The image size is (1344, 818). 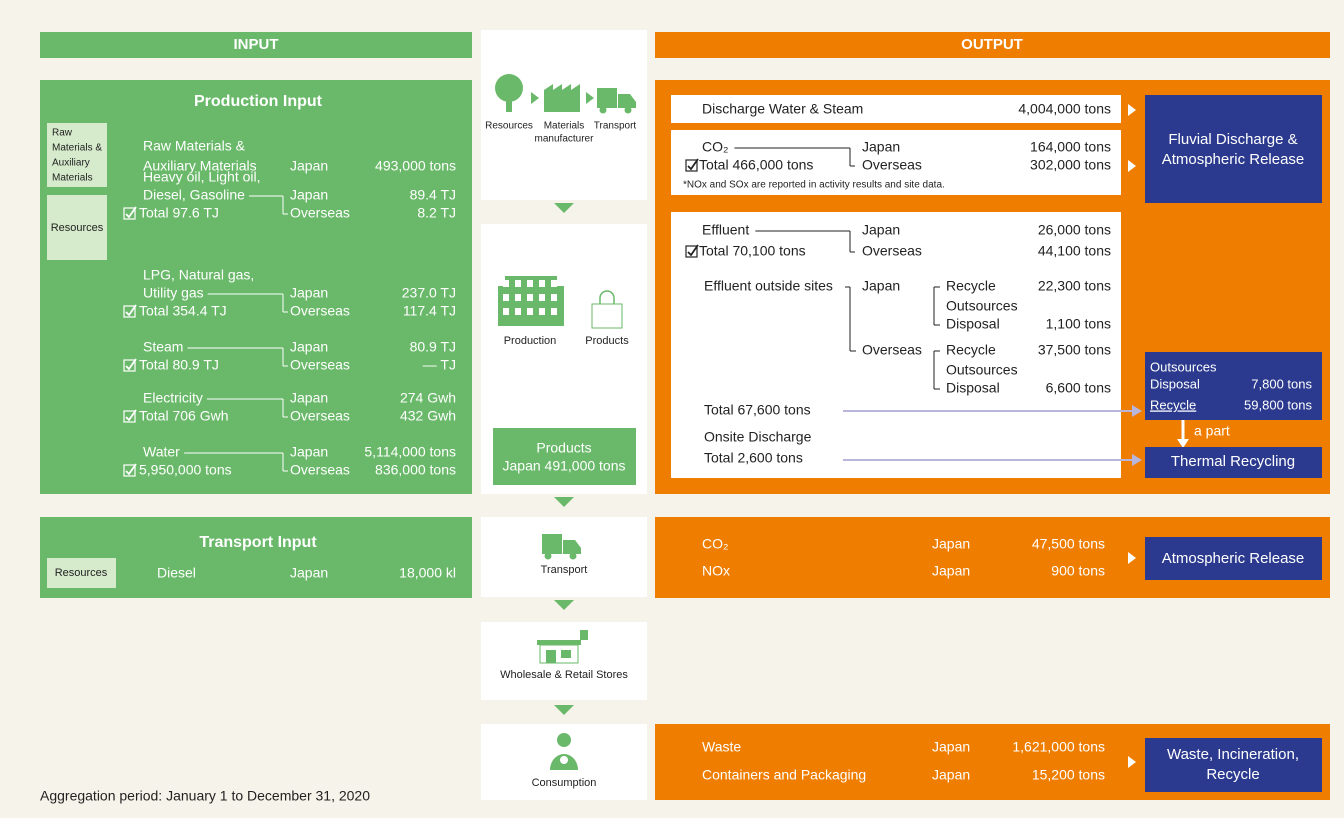 I want to click on label: NOx, so click(x=716, y=571).